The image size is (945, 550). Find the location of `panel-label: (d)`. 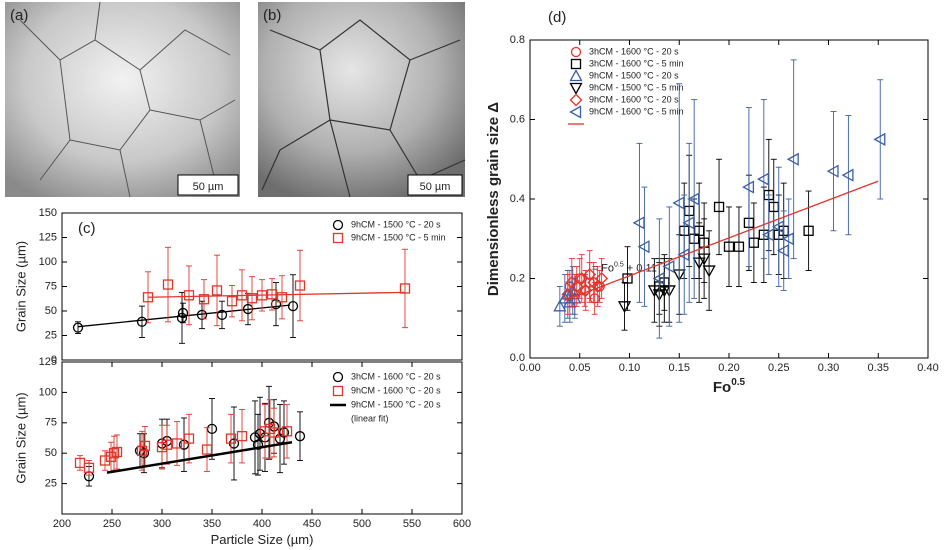

panel-label: (d) is located at coordinates (557, 17).